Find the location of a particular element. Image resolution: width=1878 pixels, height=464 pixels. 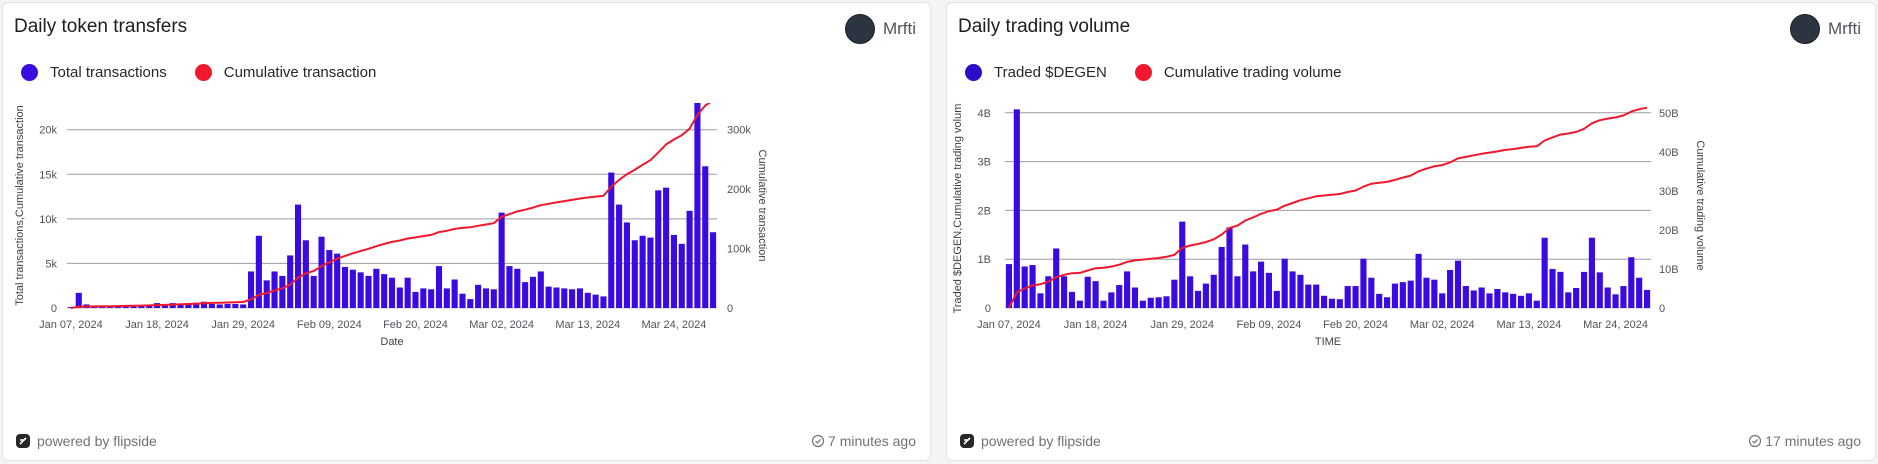

panel-title: Daily trading volume is located at coordinates (1044, 26).